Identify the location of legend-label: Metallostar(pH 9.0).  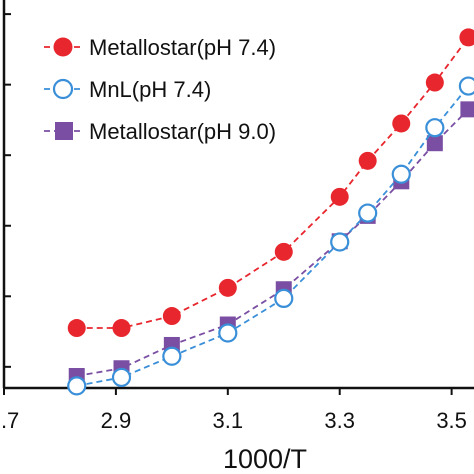
(182, 131).